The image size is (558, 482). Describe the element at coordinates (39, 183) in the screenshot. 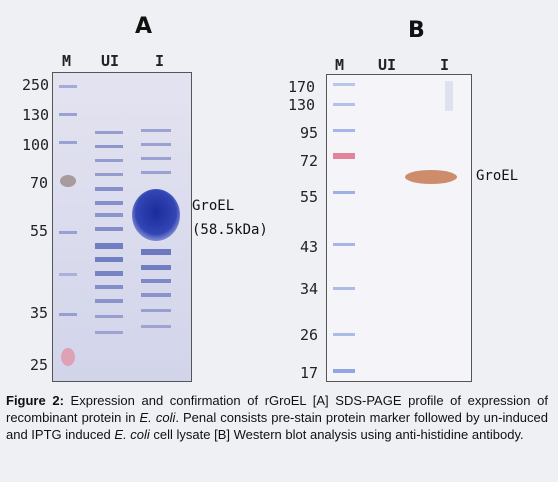

I see `panel-a-mw-70: 70` at that location.